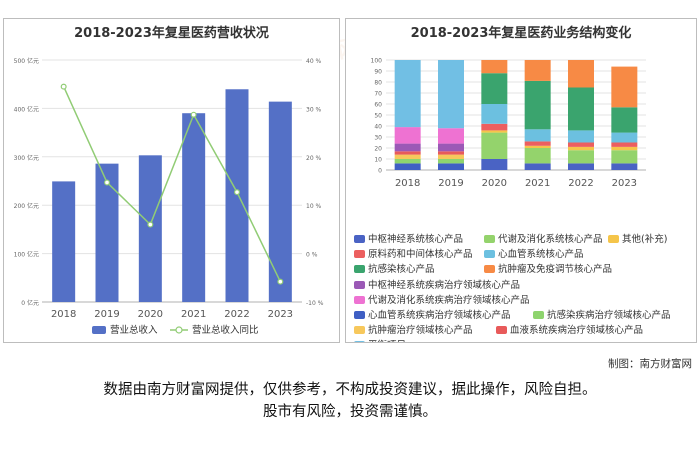  Describe the element at coordinates (312, 255) in the screenshot. I see `y-right-tick-label: 0 %` at that location.